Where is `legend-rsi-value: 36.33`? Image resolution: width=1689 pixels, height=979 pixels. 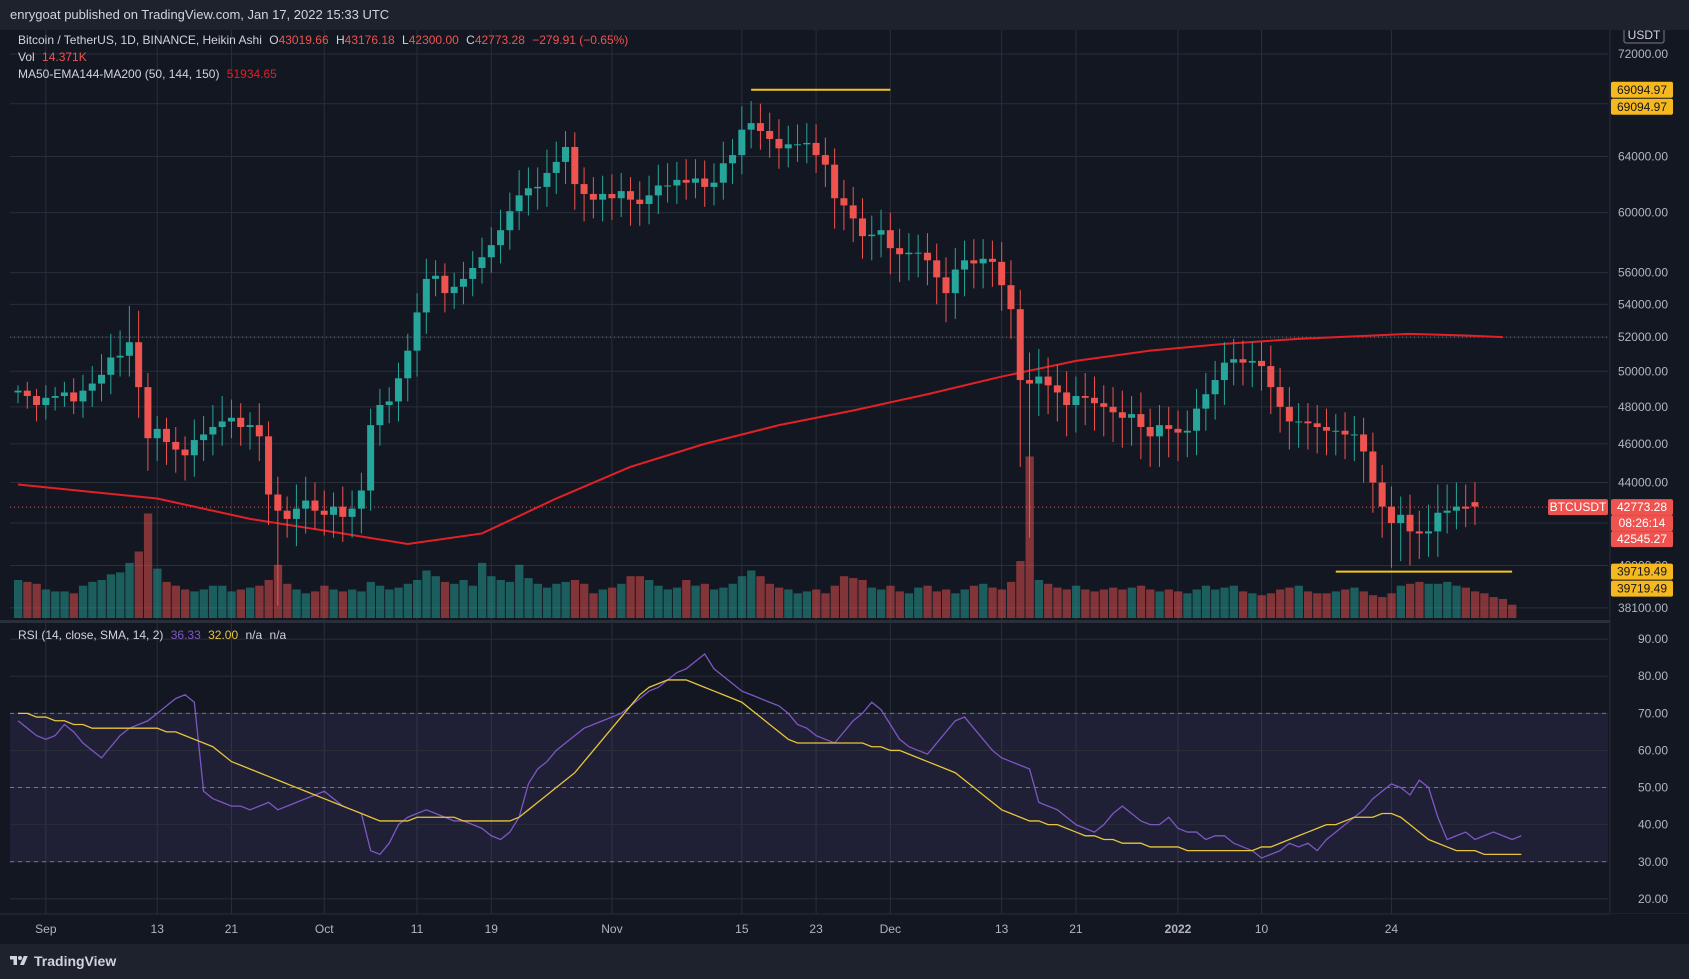 legend-rsi-value: 36.33 is located at coordinates (185, 635).